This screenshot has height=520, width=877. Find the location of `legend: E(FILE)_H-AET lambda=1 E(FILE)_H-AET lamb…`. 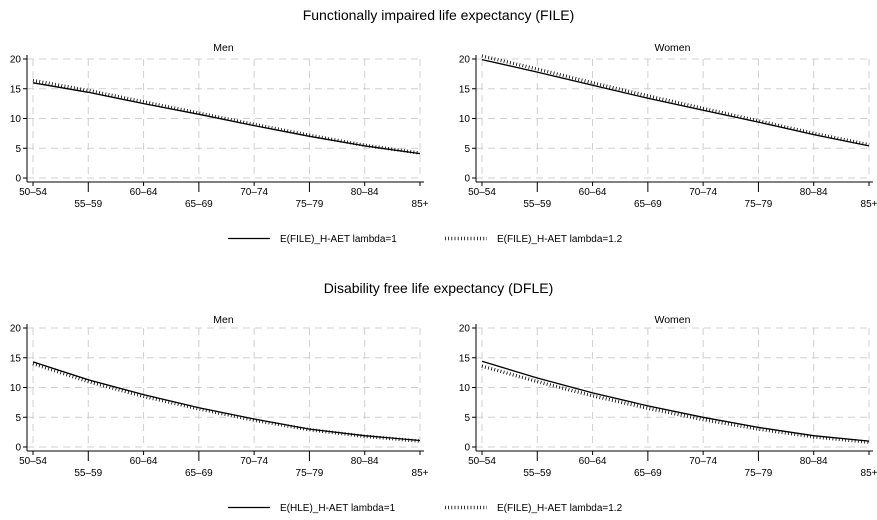

legend: E(FILE)_H-AET lambda=1 E(FILE)_H-AET lamb… is located at coordinates (425, 239).